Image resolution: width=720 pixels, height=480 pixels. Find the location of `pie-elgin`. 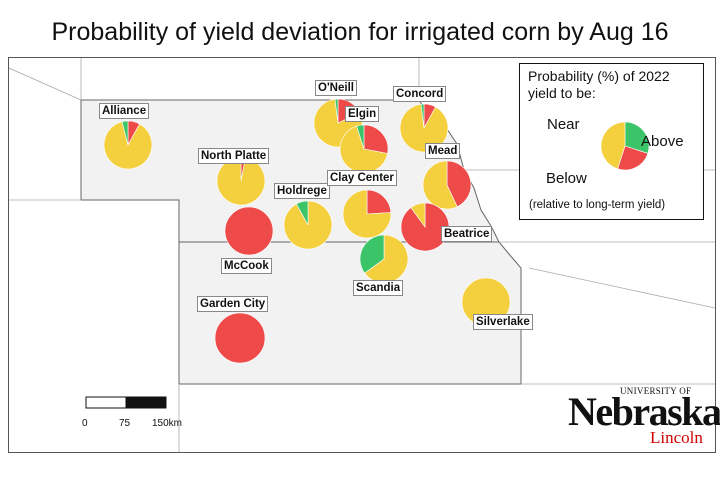

pie-elgin is located at coordinates (364, 149).